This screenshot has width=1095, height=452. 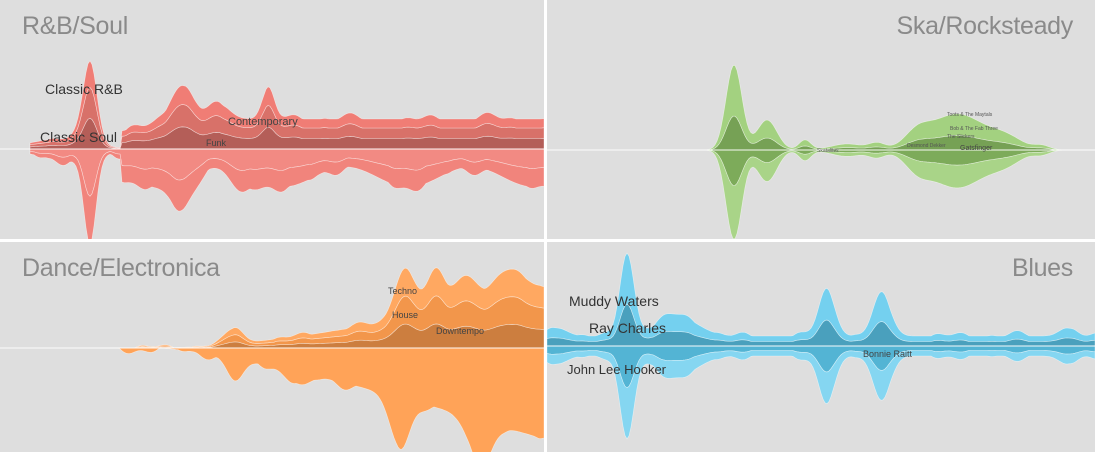 I want to click on series-label-ray-charles: Ray Charles, so click(x=628, y=328).